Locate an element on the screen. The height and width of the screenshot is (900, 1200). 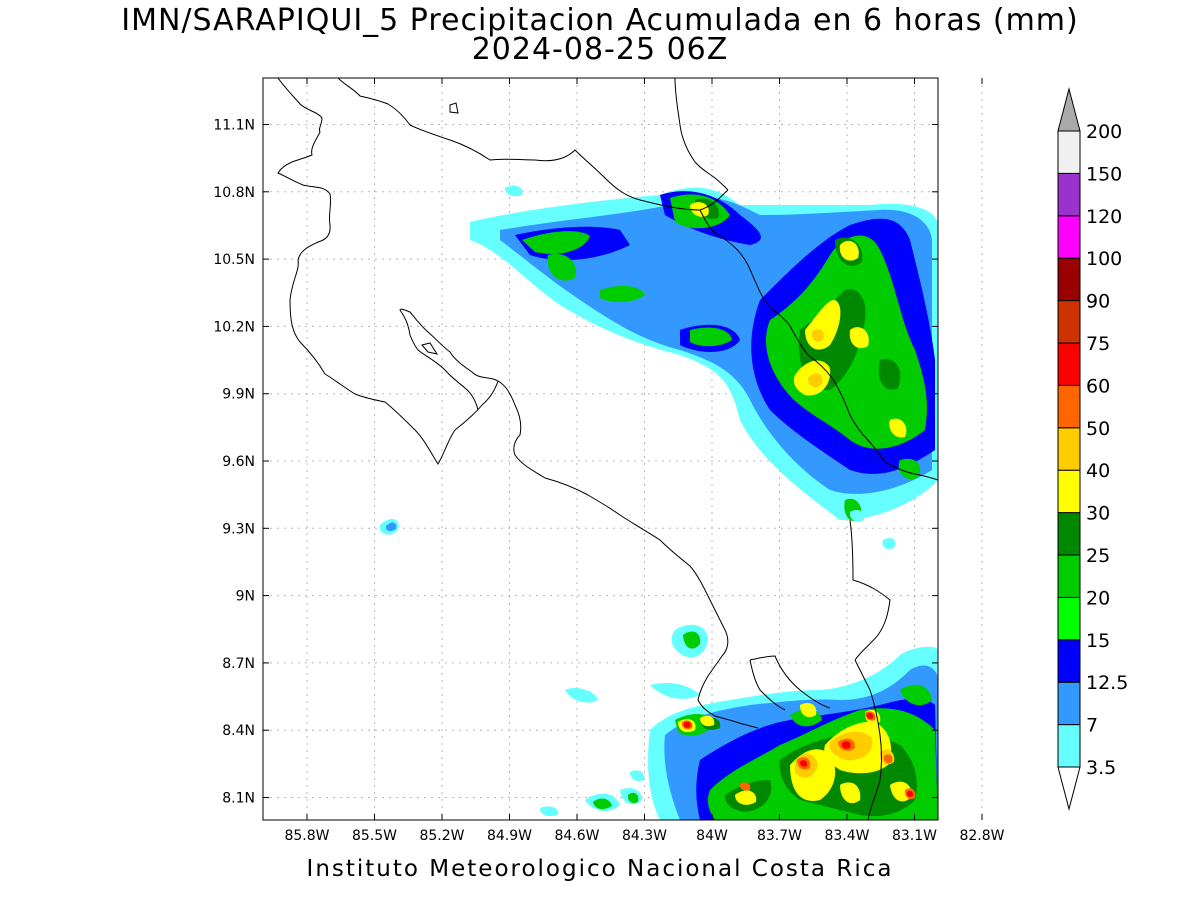
colorbar-level-label: 90 is located at coordinates (1098, 302).